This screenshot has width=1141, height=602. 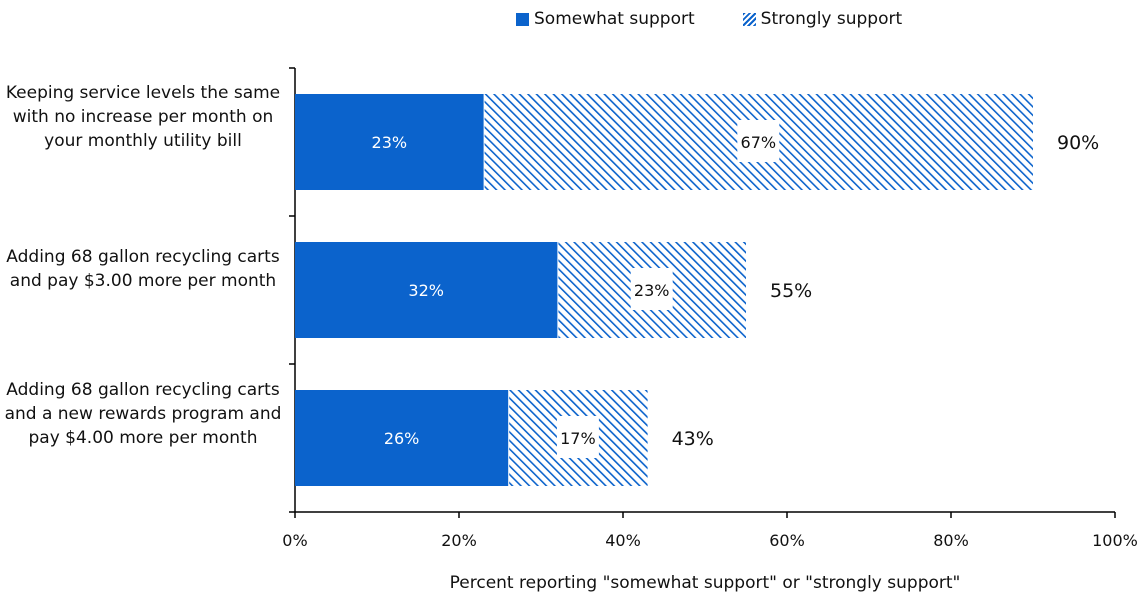 I want to click on data-label-strongly-support: 23%, so click(x=652, y=290).